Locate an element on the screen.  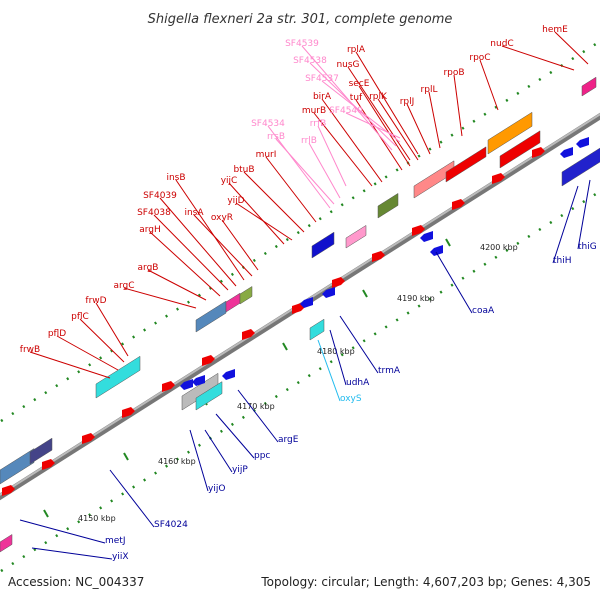
gene-label-pfld: pflD is located at coordinates (57, 334).